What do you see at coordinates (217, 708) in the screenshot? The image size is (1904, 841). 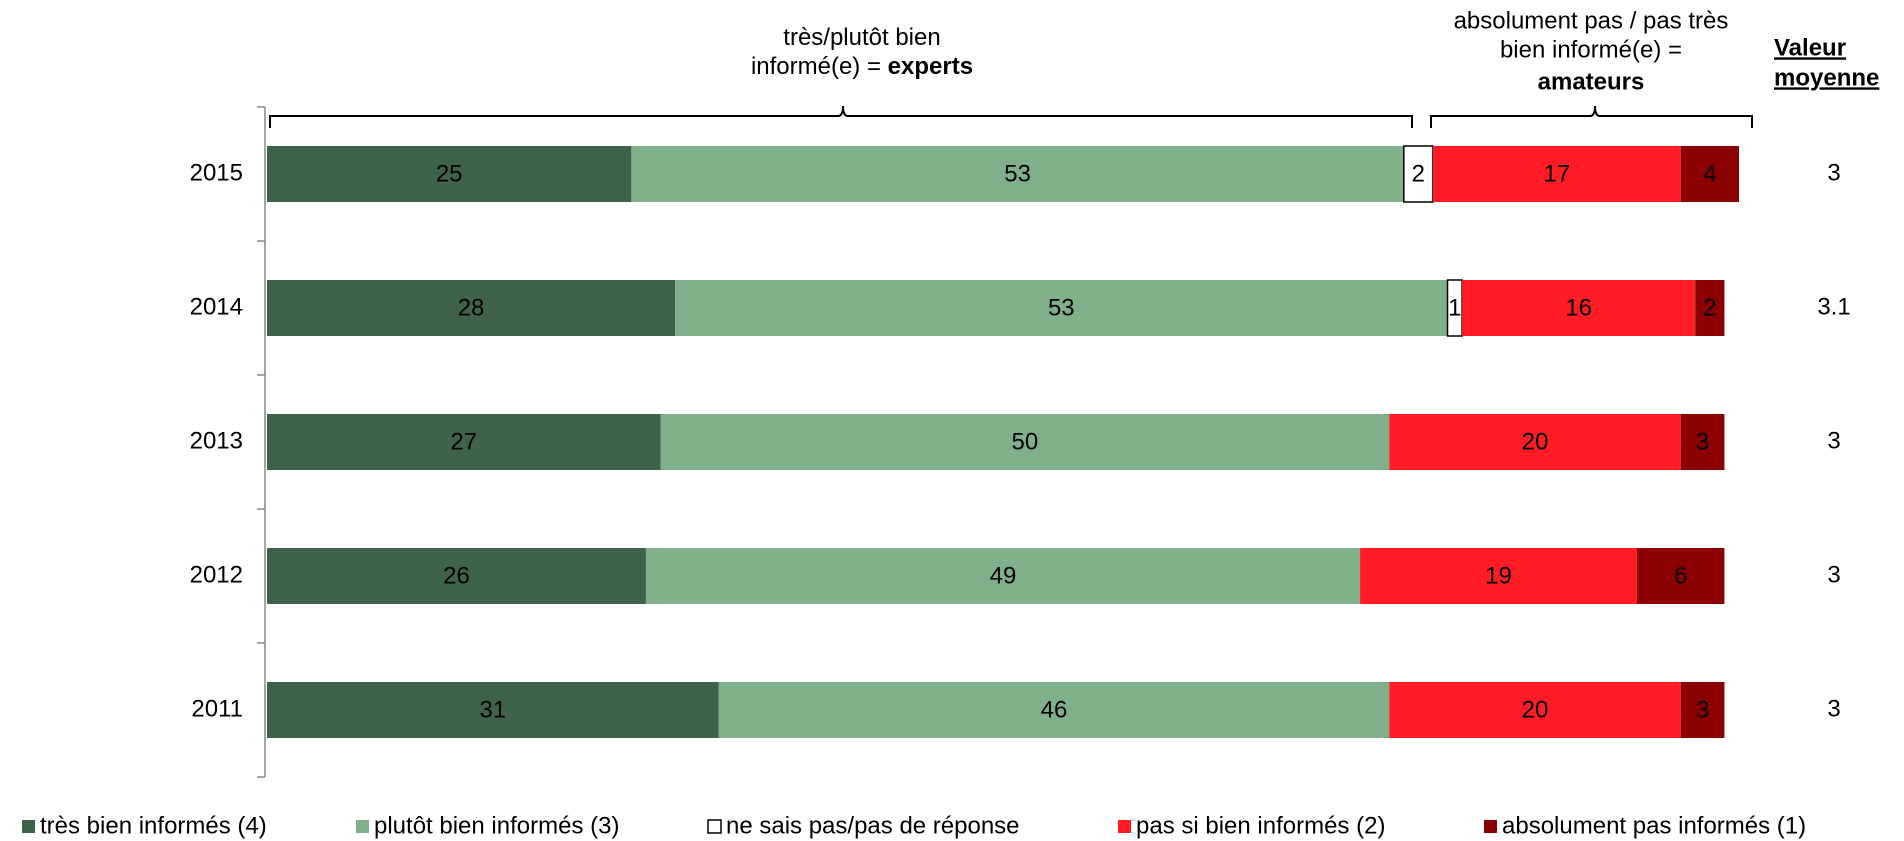 I see `y-tick-label: 2011` at bounding box center [217, 708].